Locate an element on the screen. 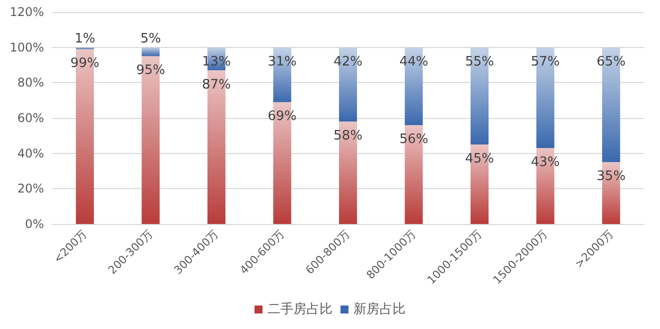 The height and width of the screenshot is (329, 660). y-tick-label: 40% is located at coordinates (30, 153).